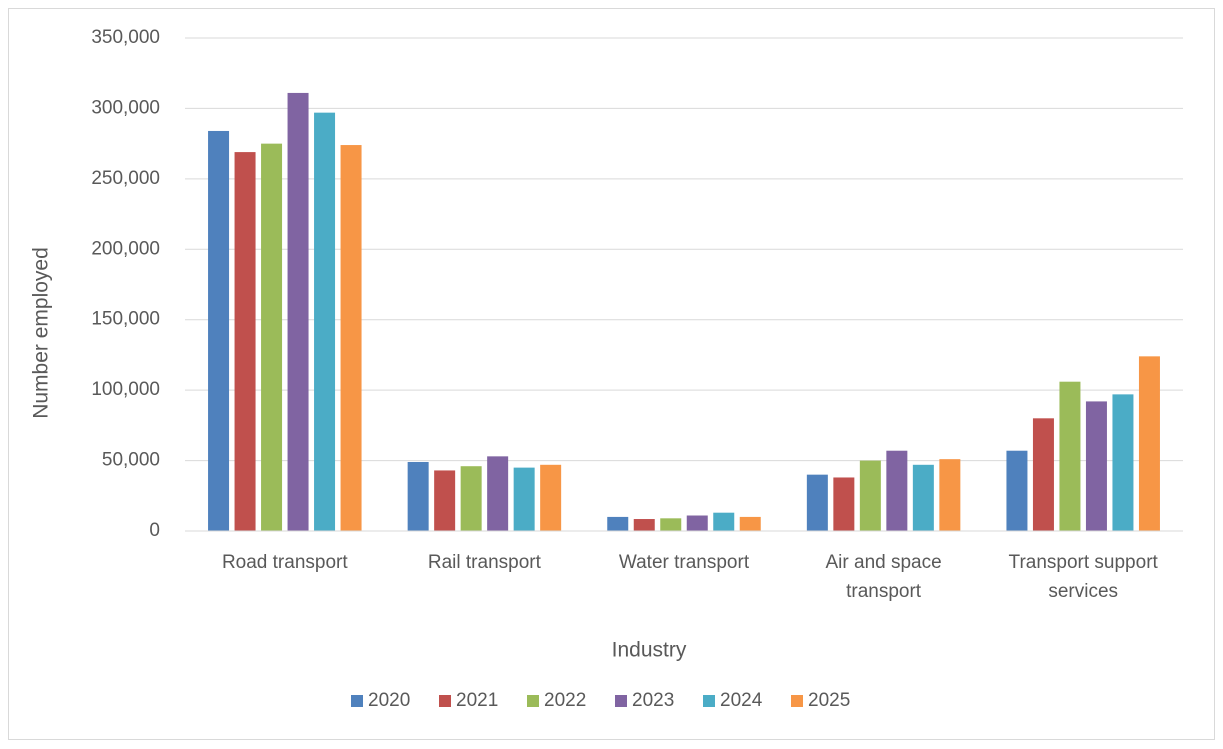 Image resolution: width=1223 pixels, height=749 pixels. What do you see at coordinates (484, 562) in the screenshot?
I see `x-tick-label: Rail transport` at bounding box center [484, 562].